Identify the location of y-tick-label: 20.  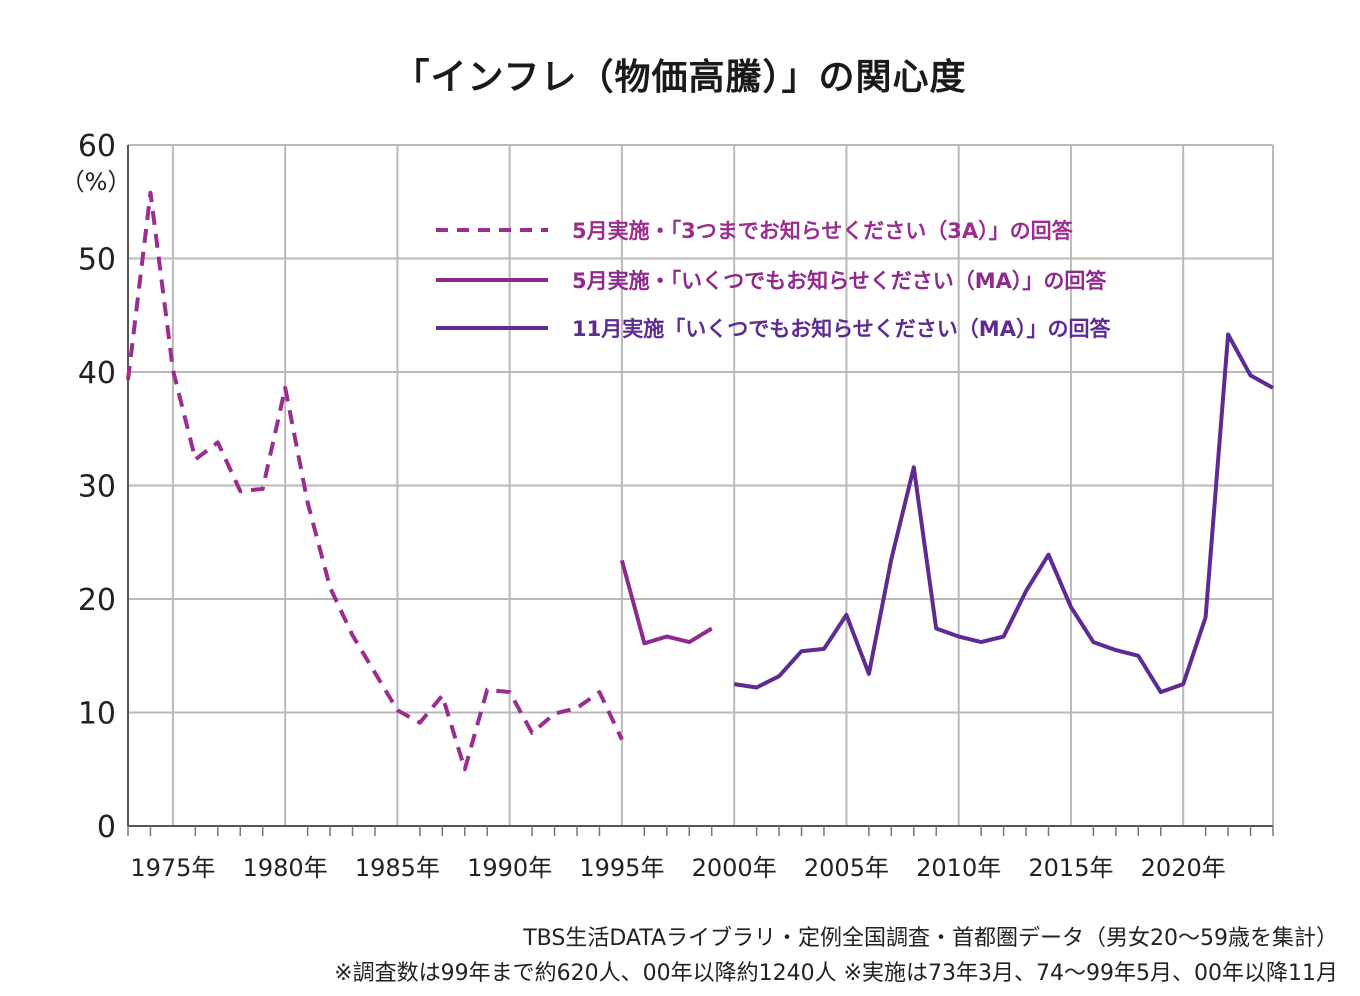
(97, 600).